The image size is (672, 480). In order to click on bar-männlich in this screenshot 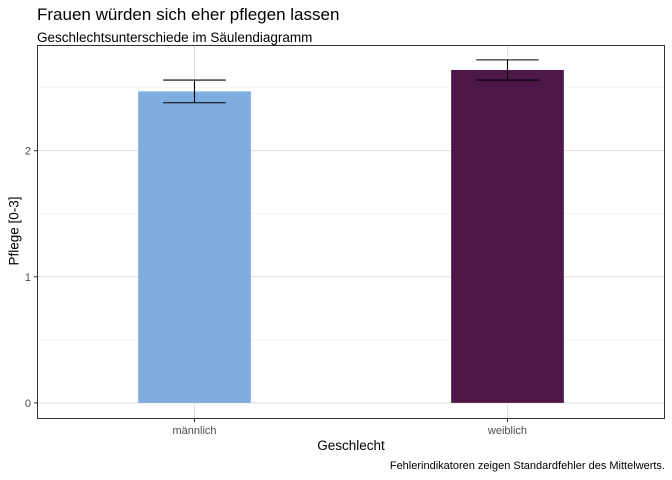, I will do `click(194, 247)`.